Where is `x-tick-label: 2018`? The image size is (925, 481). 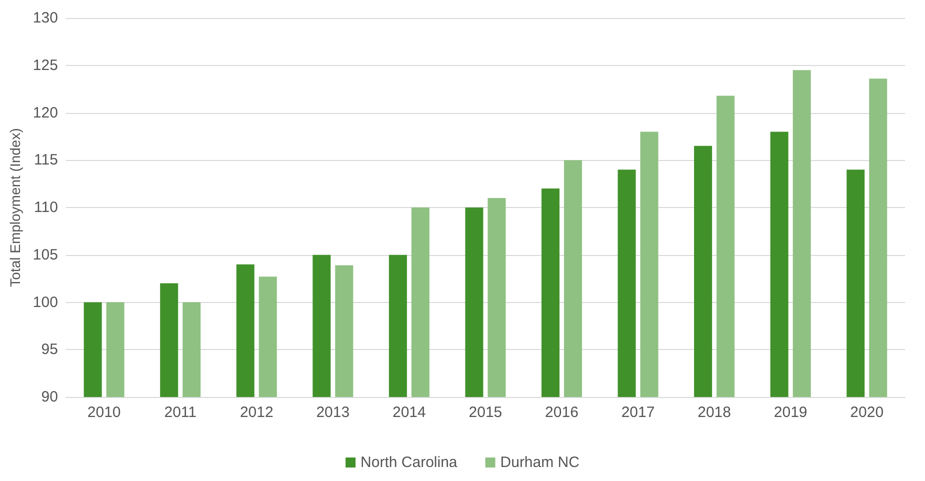
x-tick-label: 2018 is located at coordinates (714, 412).